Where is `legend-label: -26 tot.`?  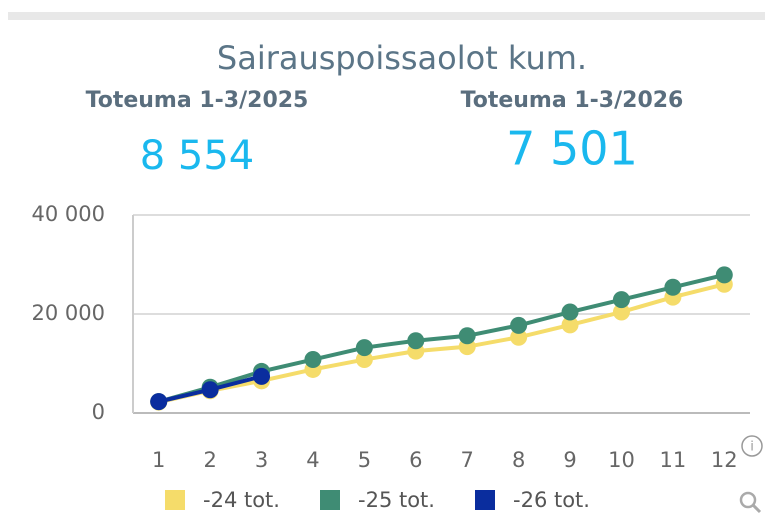 legend-label: -26 tot. is located at coordinates (551, 500).